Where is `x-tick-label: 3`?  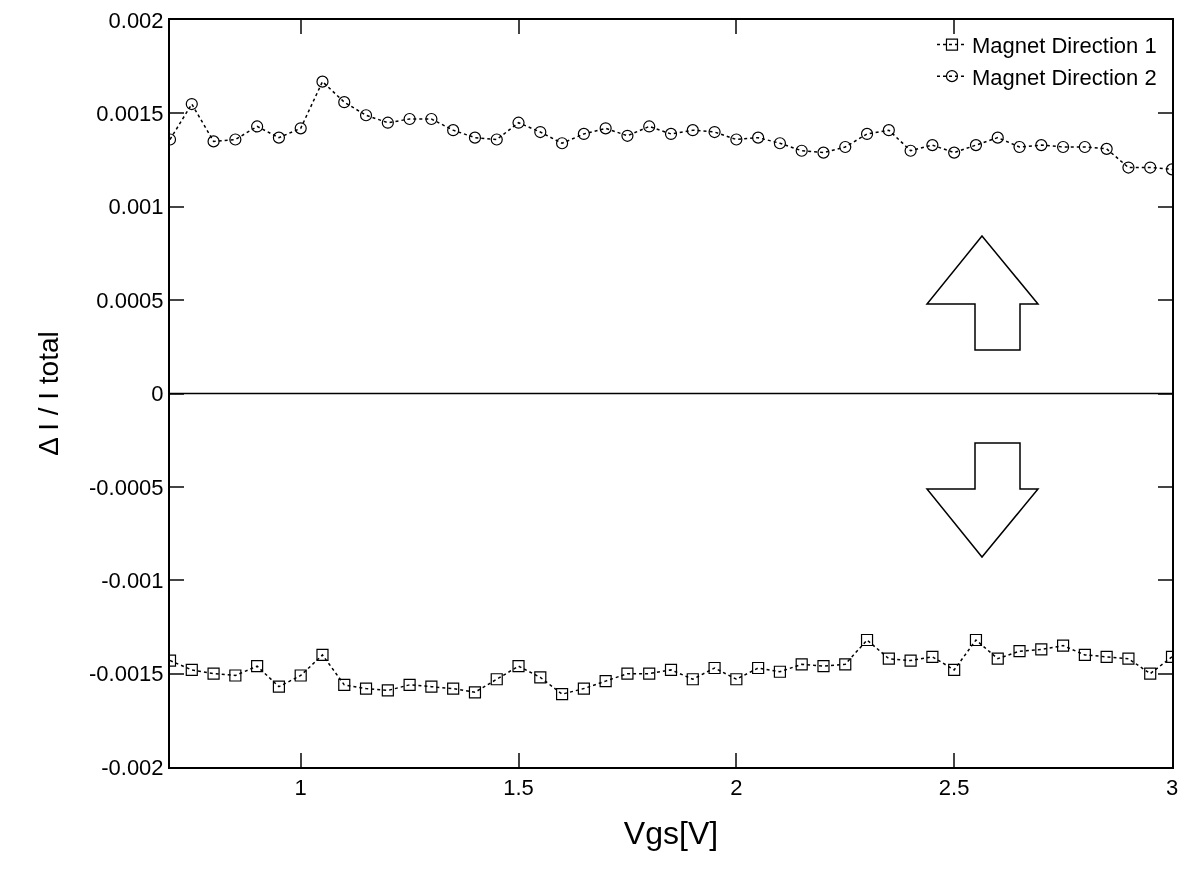
x-tick-label: 3 is located at coordinates (1172, 788).